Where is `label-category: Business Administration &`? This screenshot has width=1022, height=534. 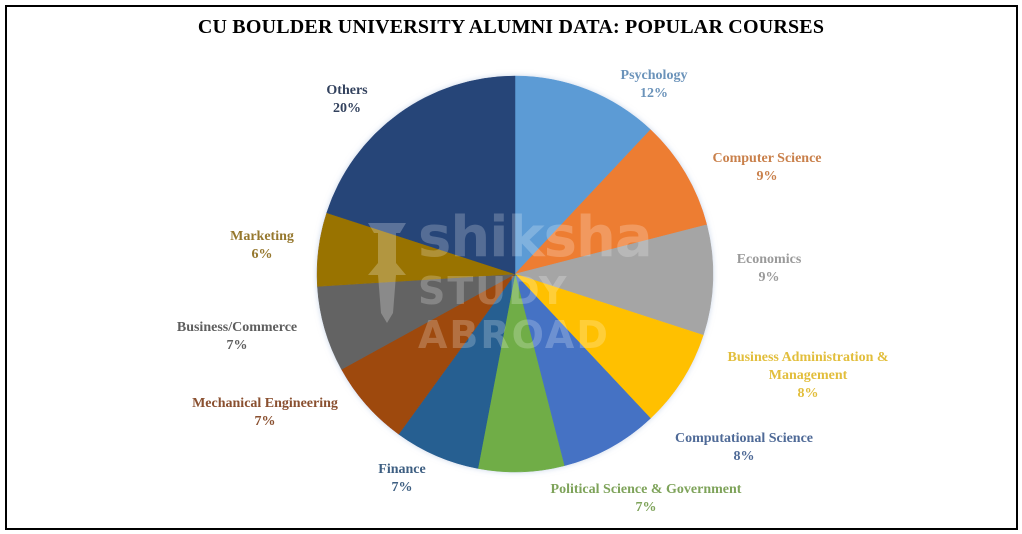
label-category: Business Administration & is located at coordinates (808, 357).